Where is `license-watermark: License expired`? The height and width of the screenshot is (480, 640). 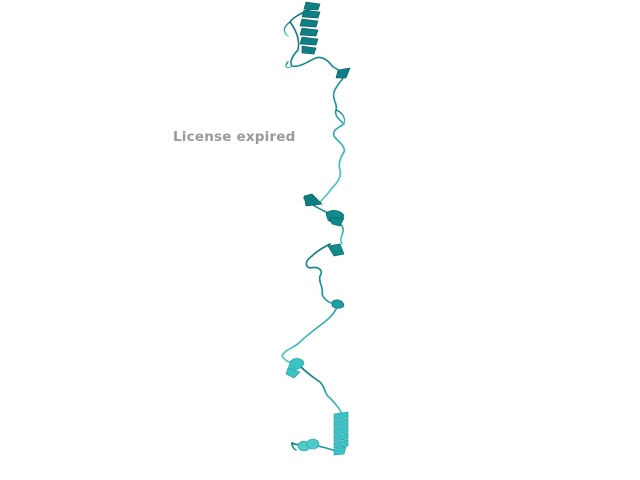
license-watermark: License expired is located at coordinates (234, 137).